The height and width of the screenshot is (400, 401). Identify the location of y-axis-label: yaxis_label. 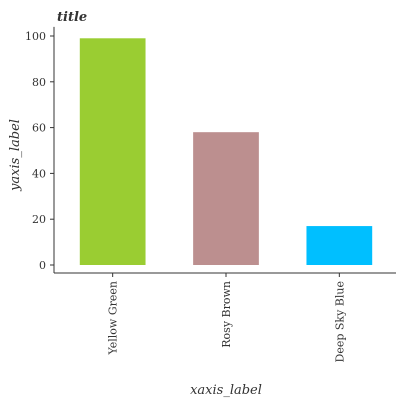
(15, 155).